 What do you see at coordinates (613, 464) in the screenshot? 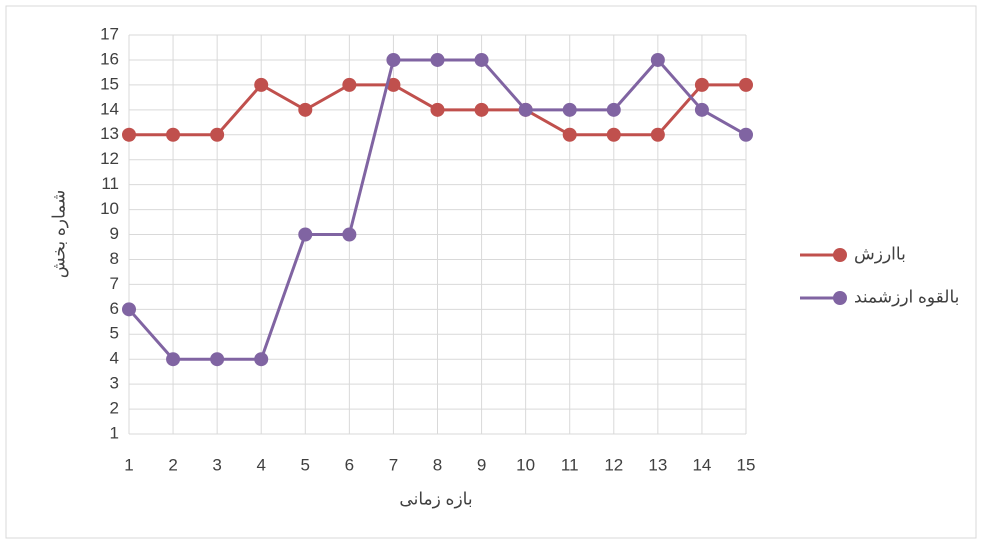
I see `x-tick-label: 12` at bounding box center [613, 464].